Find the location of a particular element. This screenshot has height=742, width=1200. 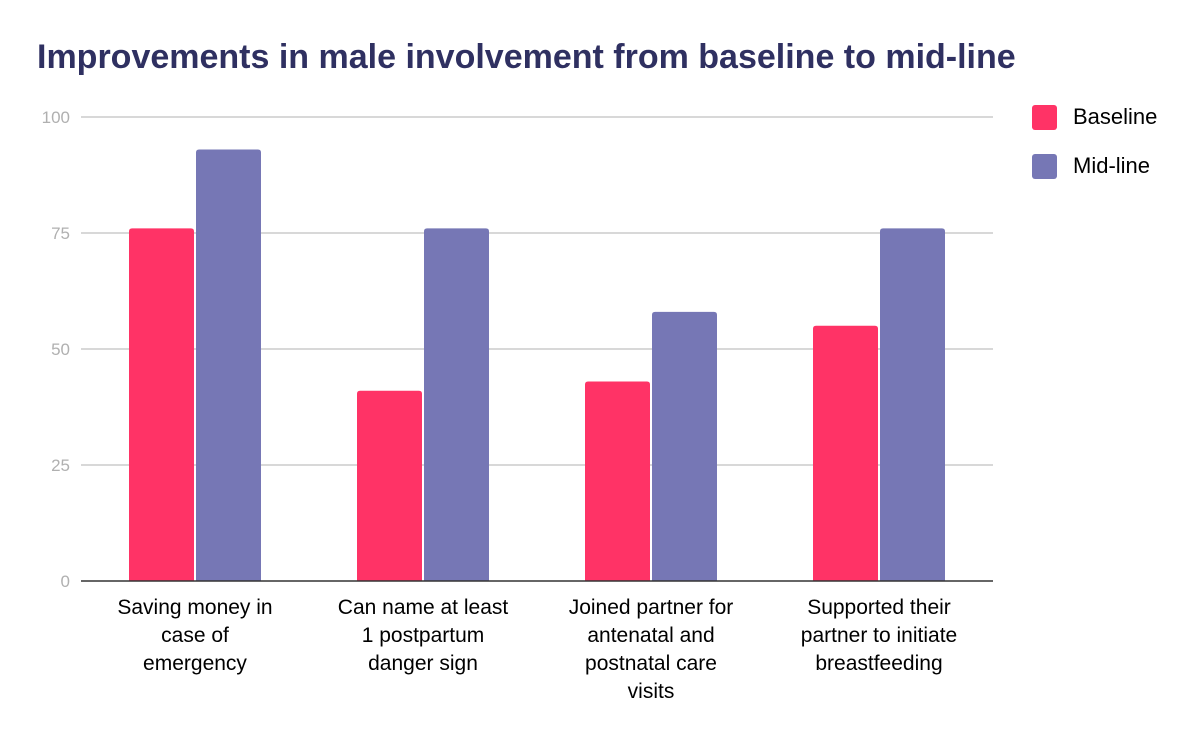

x-tick-label-line: case of is located at coordinates (195, 635).